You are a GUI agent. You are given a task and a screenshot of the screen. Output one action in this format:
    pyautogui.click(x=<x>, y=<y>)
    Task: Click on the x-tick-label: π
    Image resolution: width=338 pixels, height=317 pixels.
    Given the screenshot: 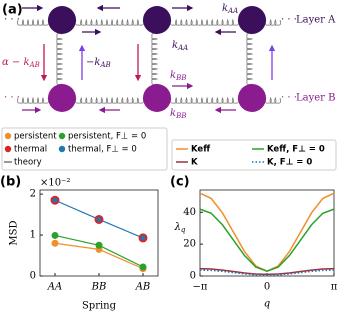 What is the action you would take?
    pyautogui.click(x=334, y=287)
    